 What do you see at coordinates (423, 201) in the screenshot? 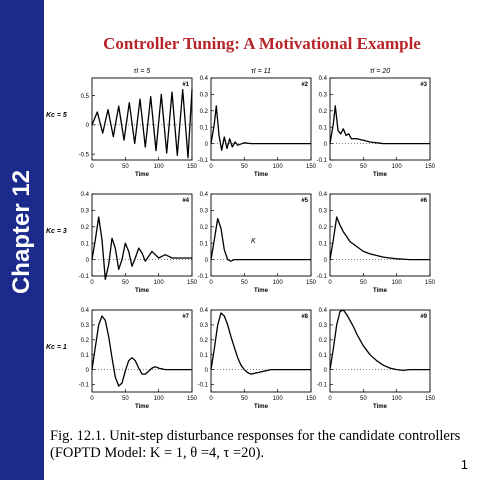
I see `panel-label: #6` at bounding box center [423, 201].